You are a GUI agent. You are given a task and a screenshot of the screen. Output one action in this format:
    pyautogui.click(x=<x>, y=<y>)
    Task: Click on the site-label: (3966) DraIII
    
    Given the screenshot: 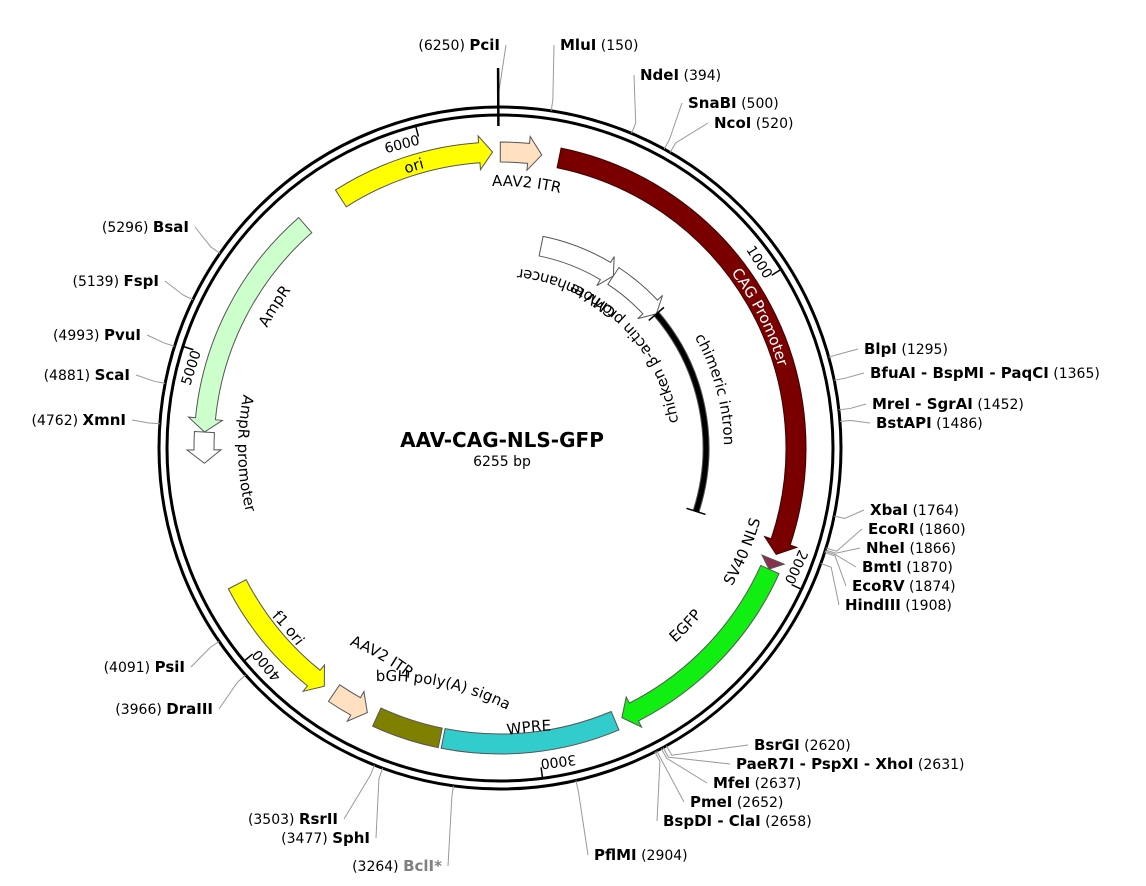 What is the action you would take?
    pyautogui.click(x=164, y=709)
    